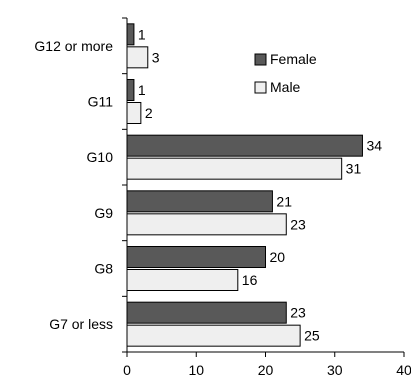  I want to click on x-tick-label-3: 30, so click(335, 370).